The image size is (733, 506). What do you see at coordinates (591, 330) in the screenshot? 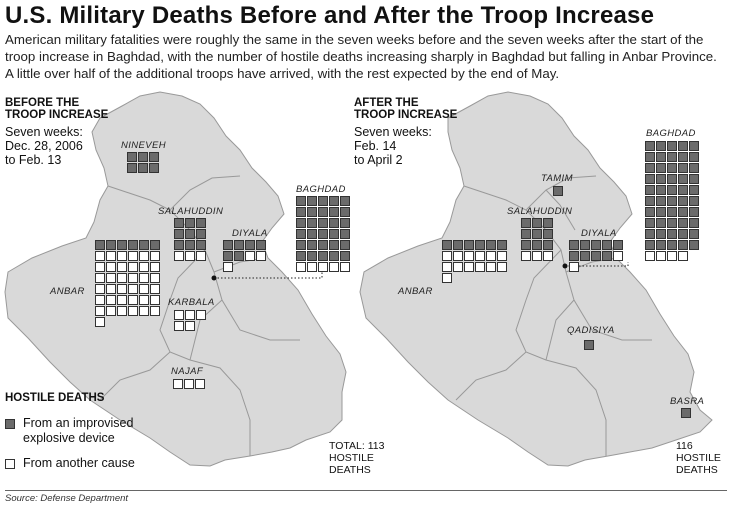
I see `region-label-qadisiya: QADISIYA` at bounding box center [591, 330].